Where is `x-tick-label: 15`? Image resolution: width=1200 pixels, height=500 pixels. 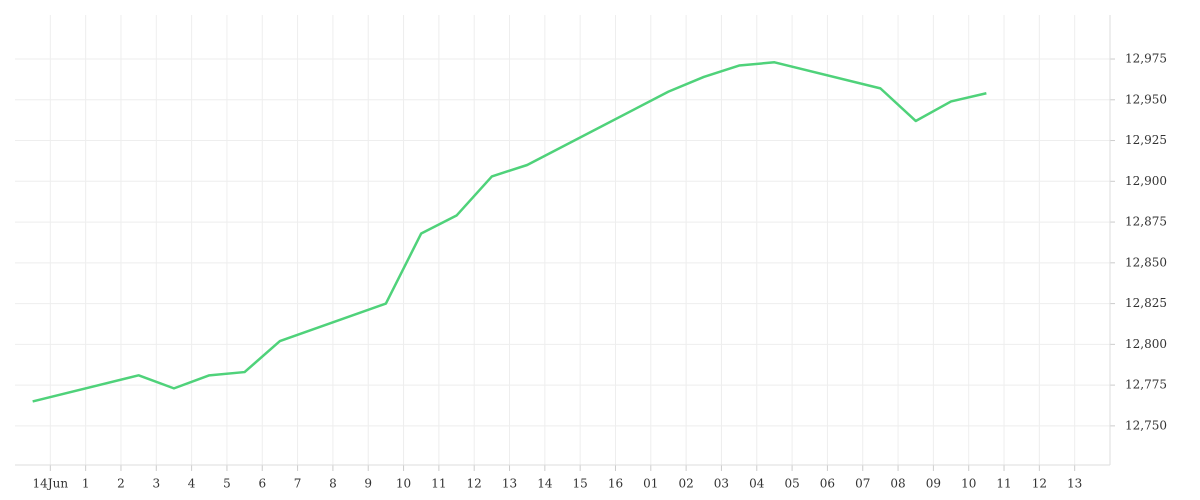
x-tick-label: 15 is located at coordinates (580, 484).